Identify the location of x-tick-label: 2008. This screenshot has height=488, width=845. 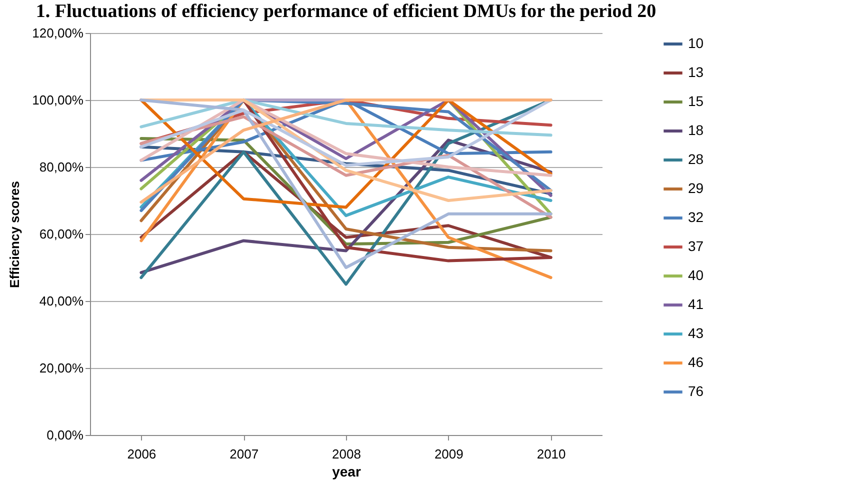
(346, 454).